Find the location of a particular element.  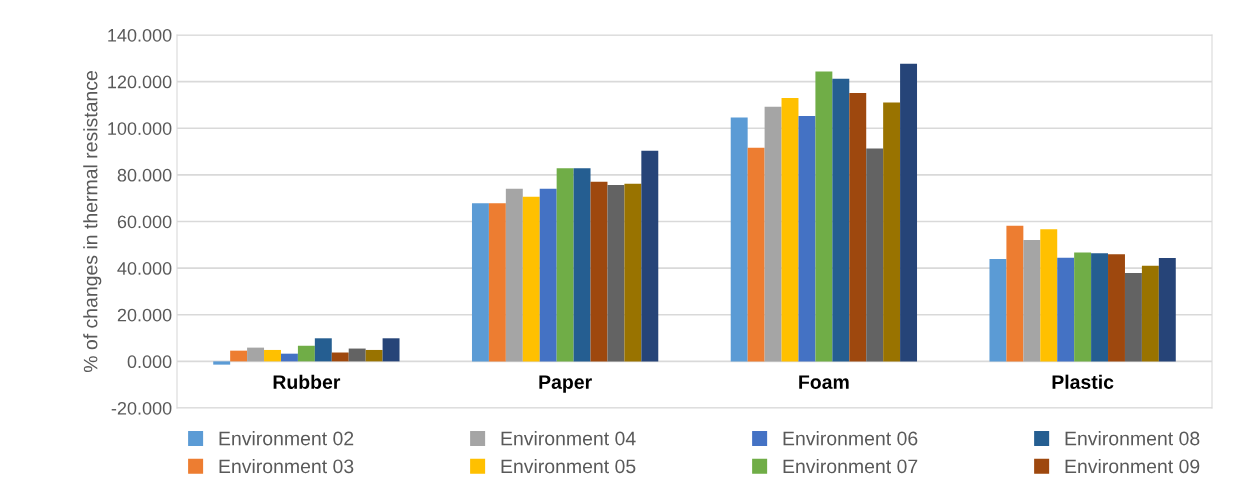

x-tick-label: Rubber is located at coordinates (307, 381).